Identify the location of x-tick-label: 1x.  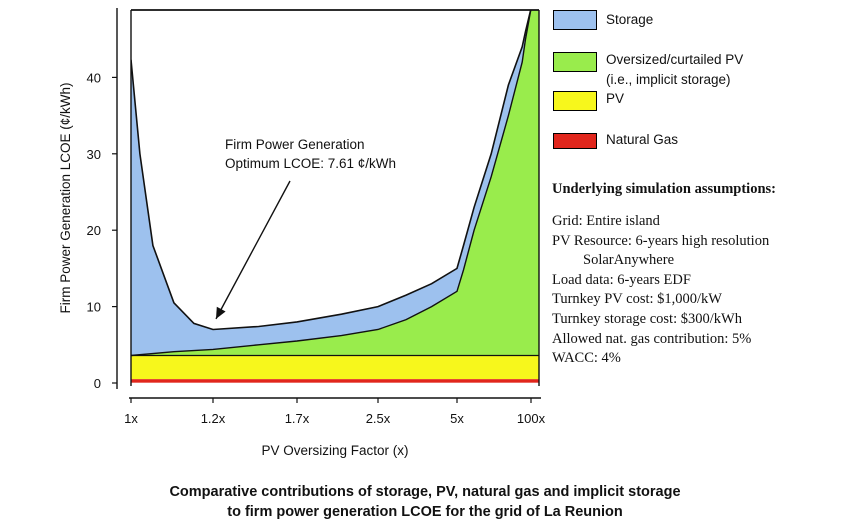
(131, 418).